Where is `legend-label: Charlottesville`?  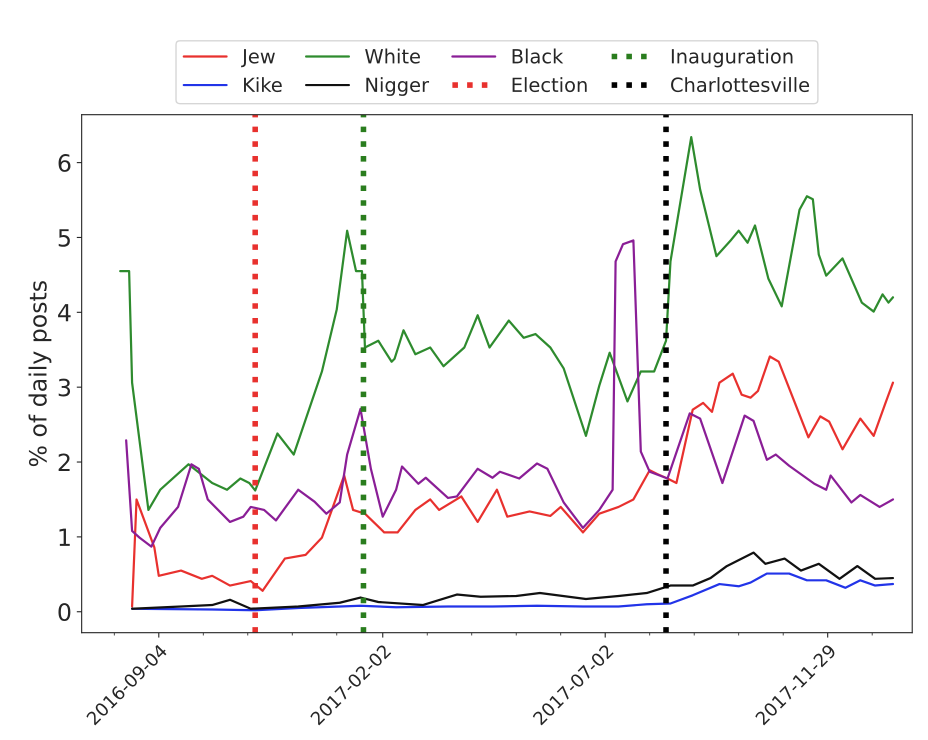 legend-label: Charlottesville is located at coordinates (740, 84).